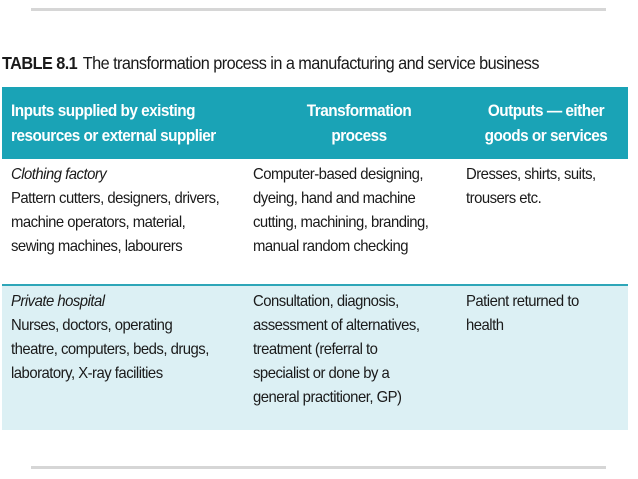 This screenshot has width=638, height=479. Describe the element at coordinates (110, 349) in the screenshot. I see `cell-line: theatre, computers, beds, drugs,` at that location.